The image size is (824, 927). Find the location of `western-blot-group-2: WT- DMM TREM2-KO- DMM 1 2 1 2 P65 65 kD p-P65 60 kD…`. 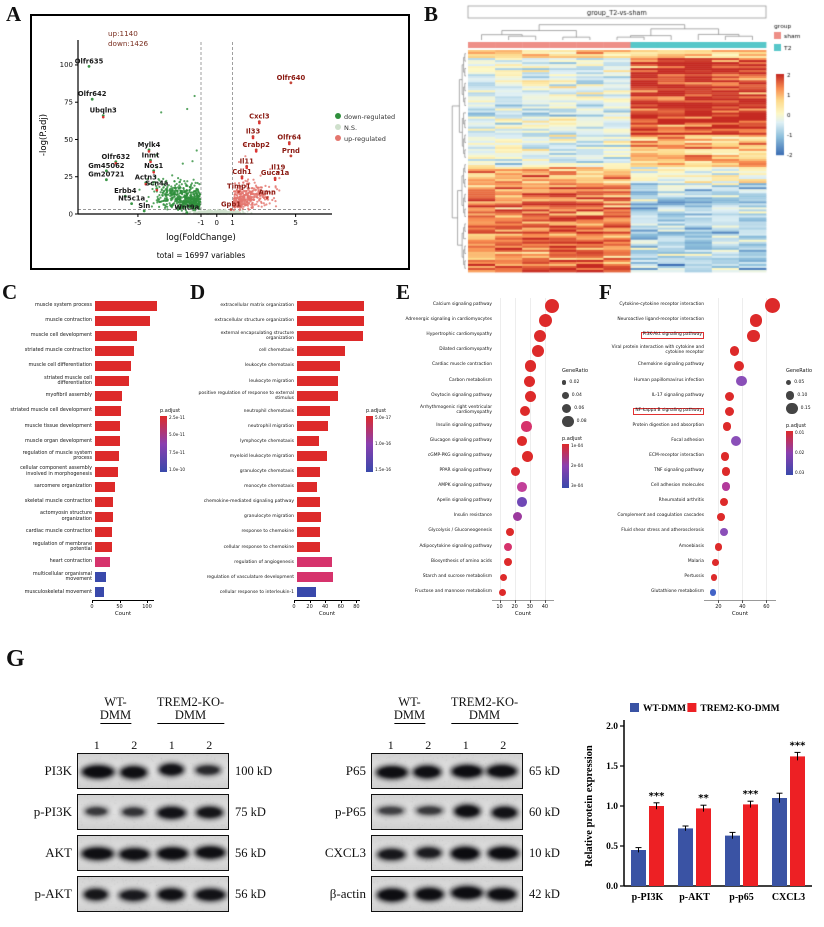

western-blot-group-2: WT- DMM TREM2-KO- DMM 1 2 1 2 P65 65 kD p-P65 60 kD… is located at coordinates (456, 806).